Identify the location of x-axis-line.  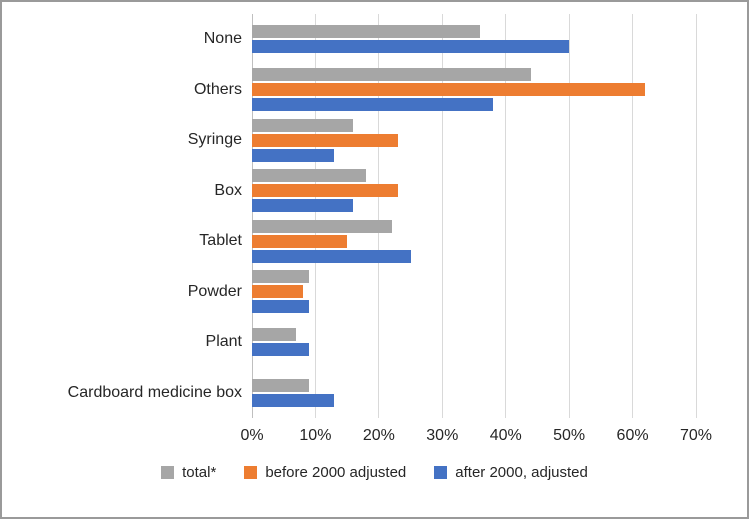
(252, 216).